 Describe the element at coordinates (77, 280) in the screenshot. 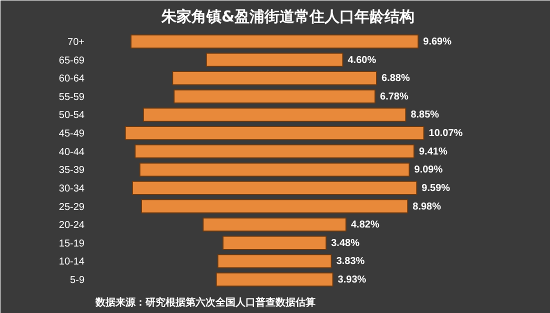

I see `category-label: 5-9` at that location.